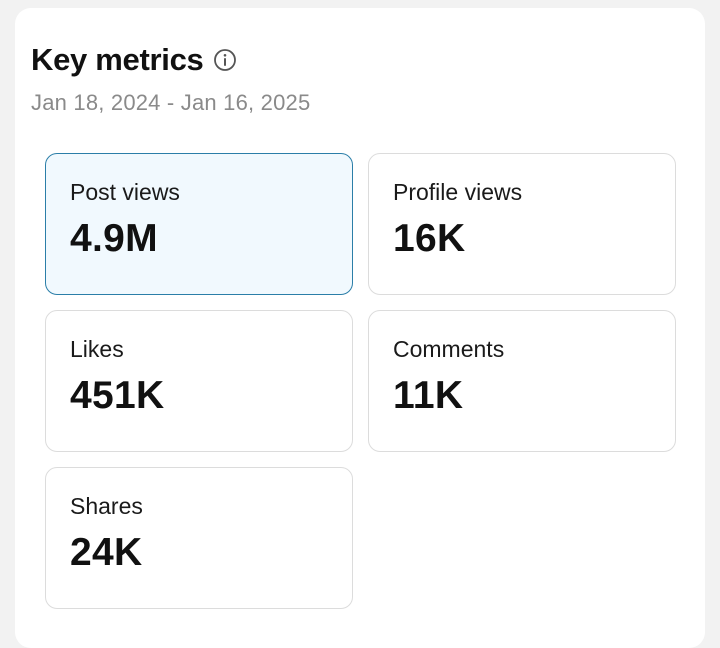 The image size is (720, 648). Describe the element at coordinates (97, 349) in the screenshot. I see `metric-label: Likes` at that location.